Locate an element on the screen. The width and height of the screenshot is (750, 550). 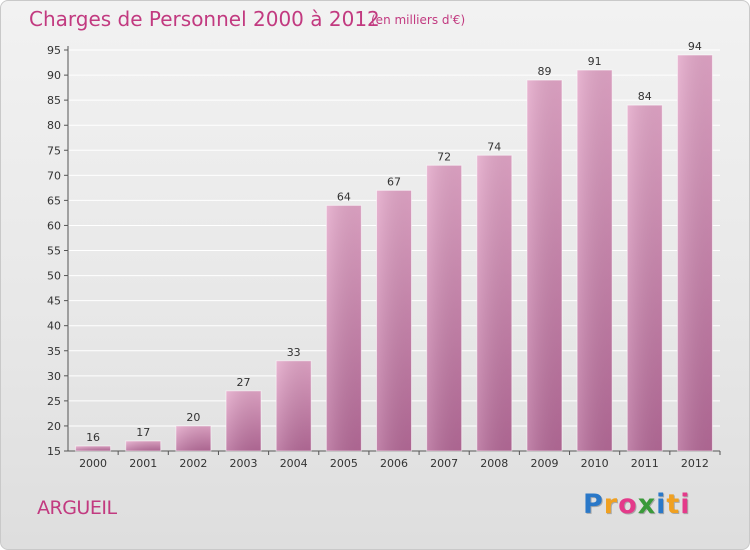
logo-letter: r is located at coordinates (611, 504).